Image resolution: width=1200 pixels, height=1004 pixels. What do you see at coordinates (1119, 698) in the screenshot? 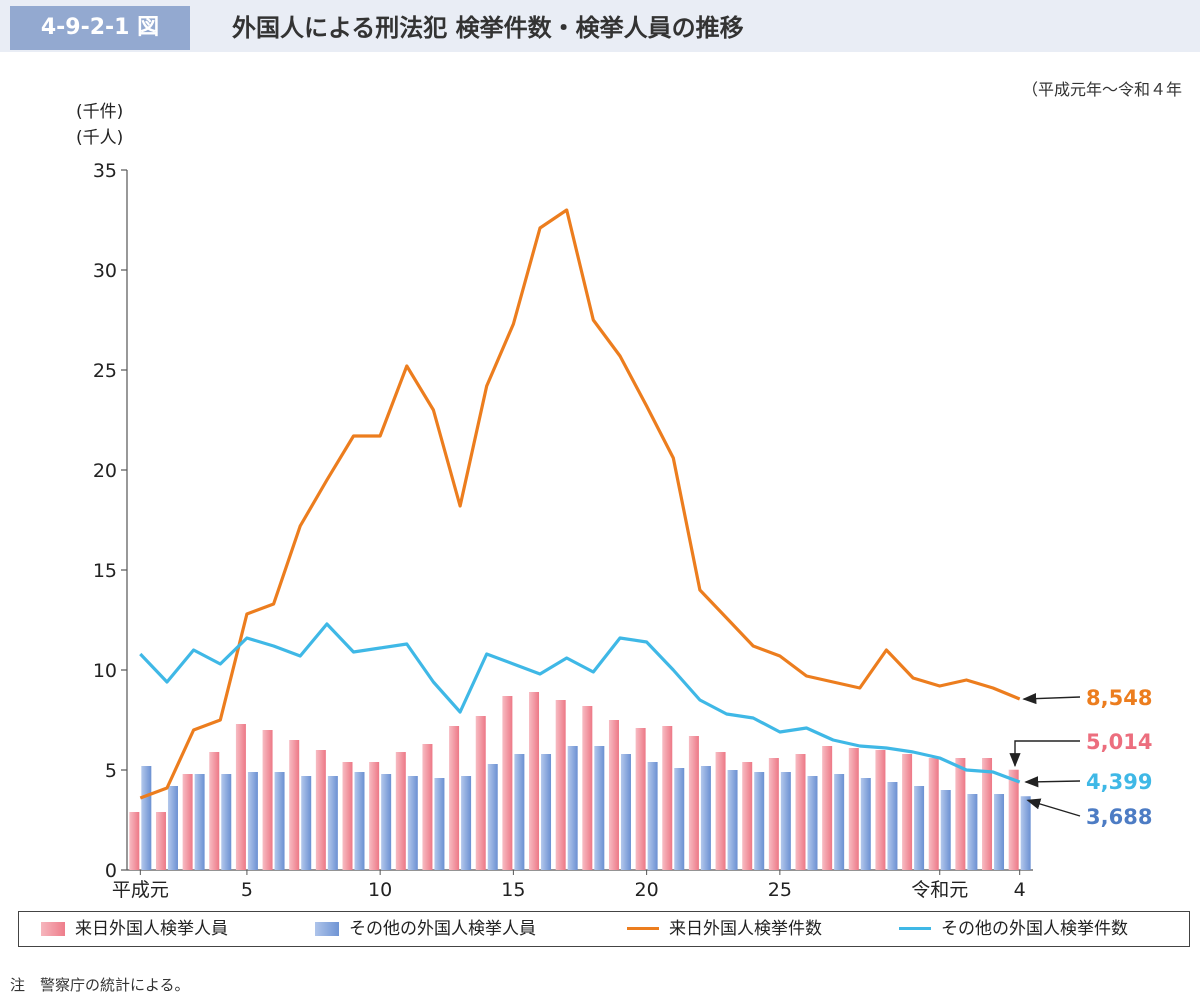
I see `annotation-label: 8,548` at bounding box center [1119, 698].